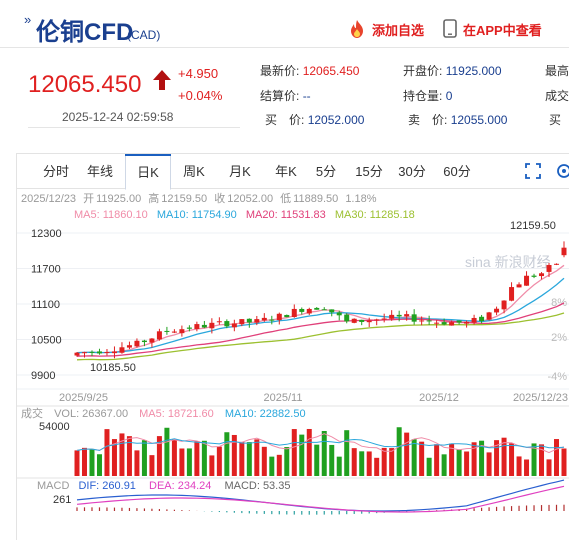  I want to click on stat-settlement: 结算价: --, so click(285, 96).